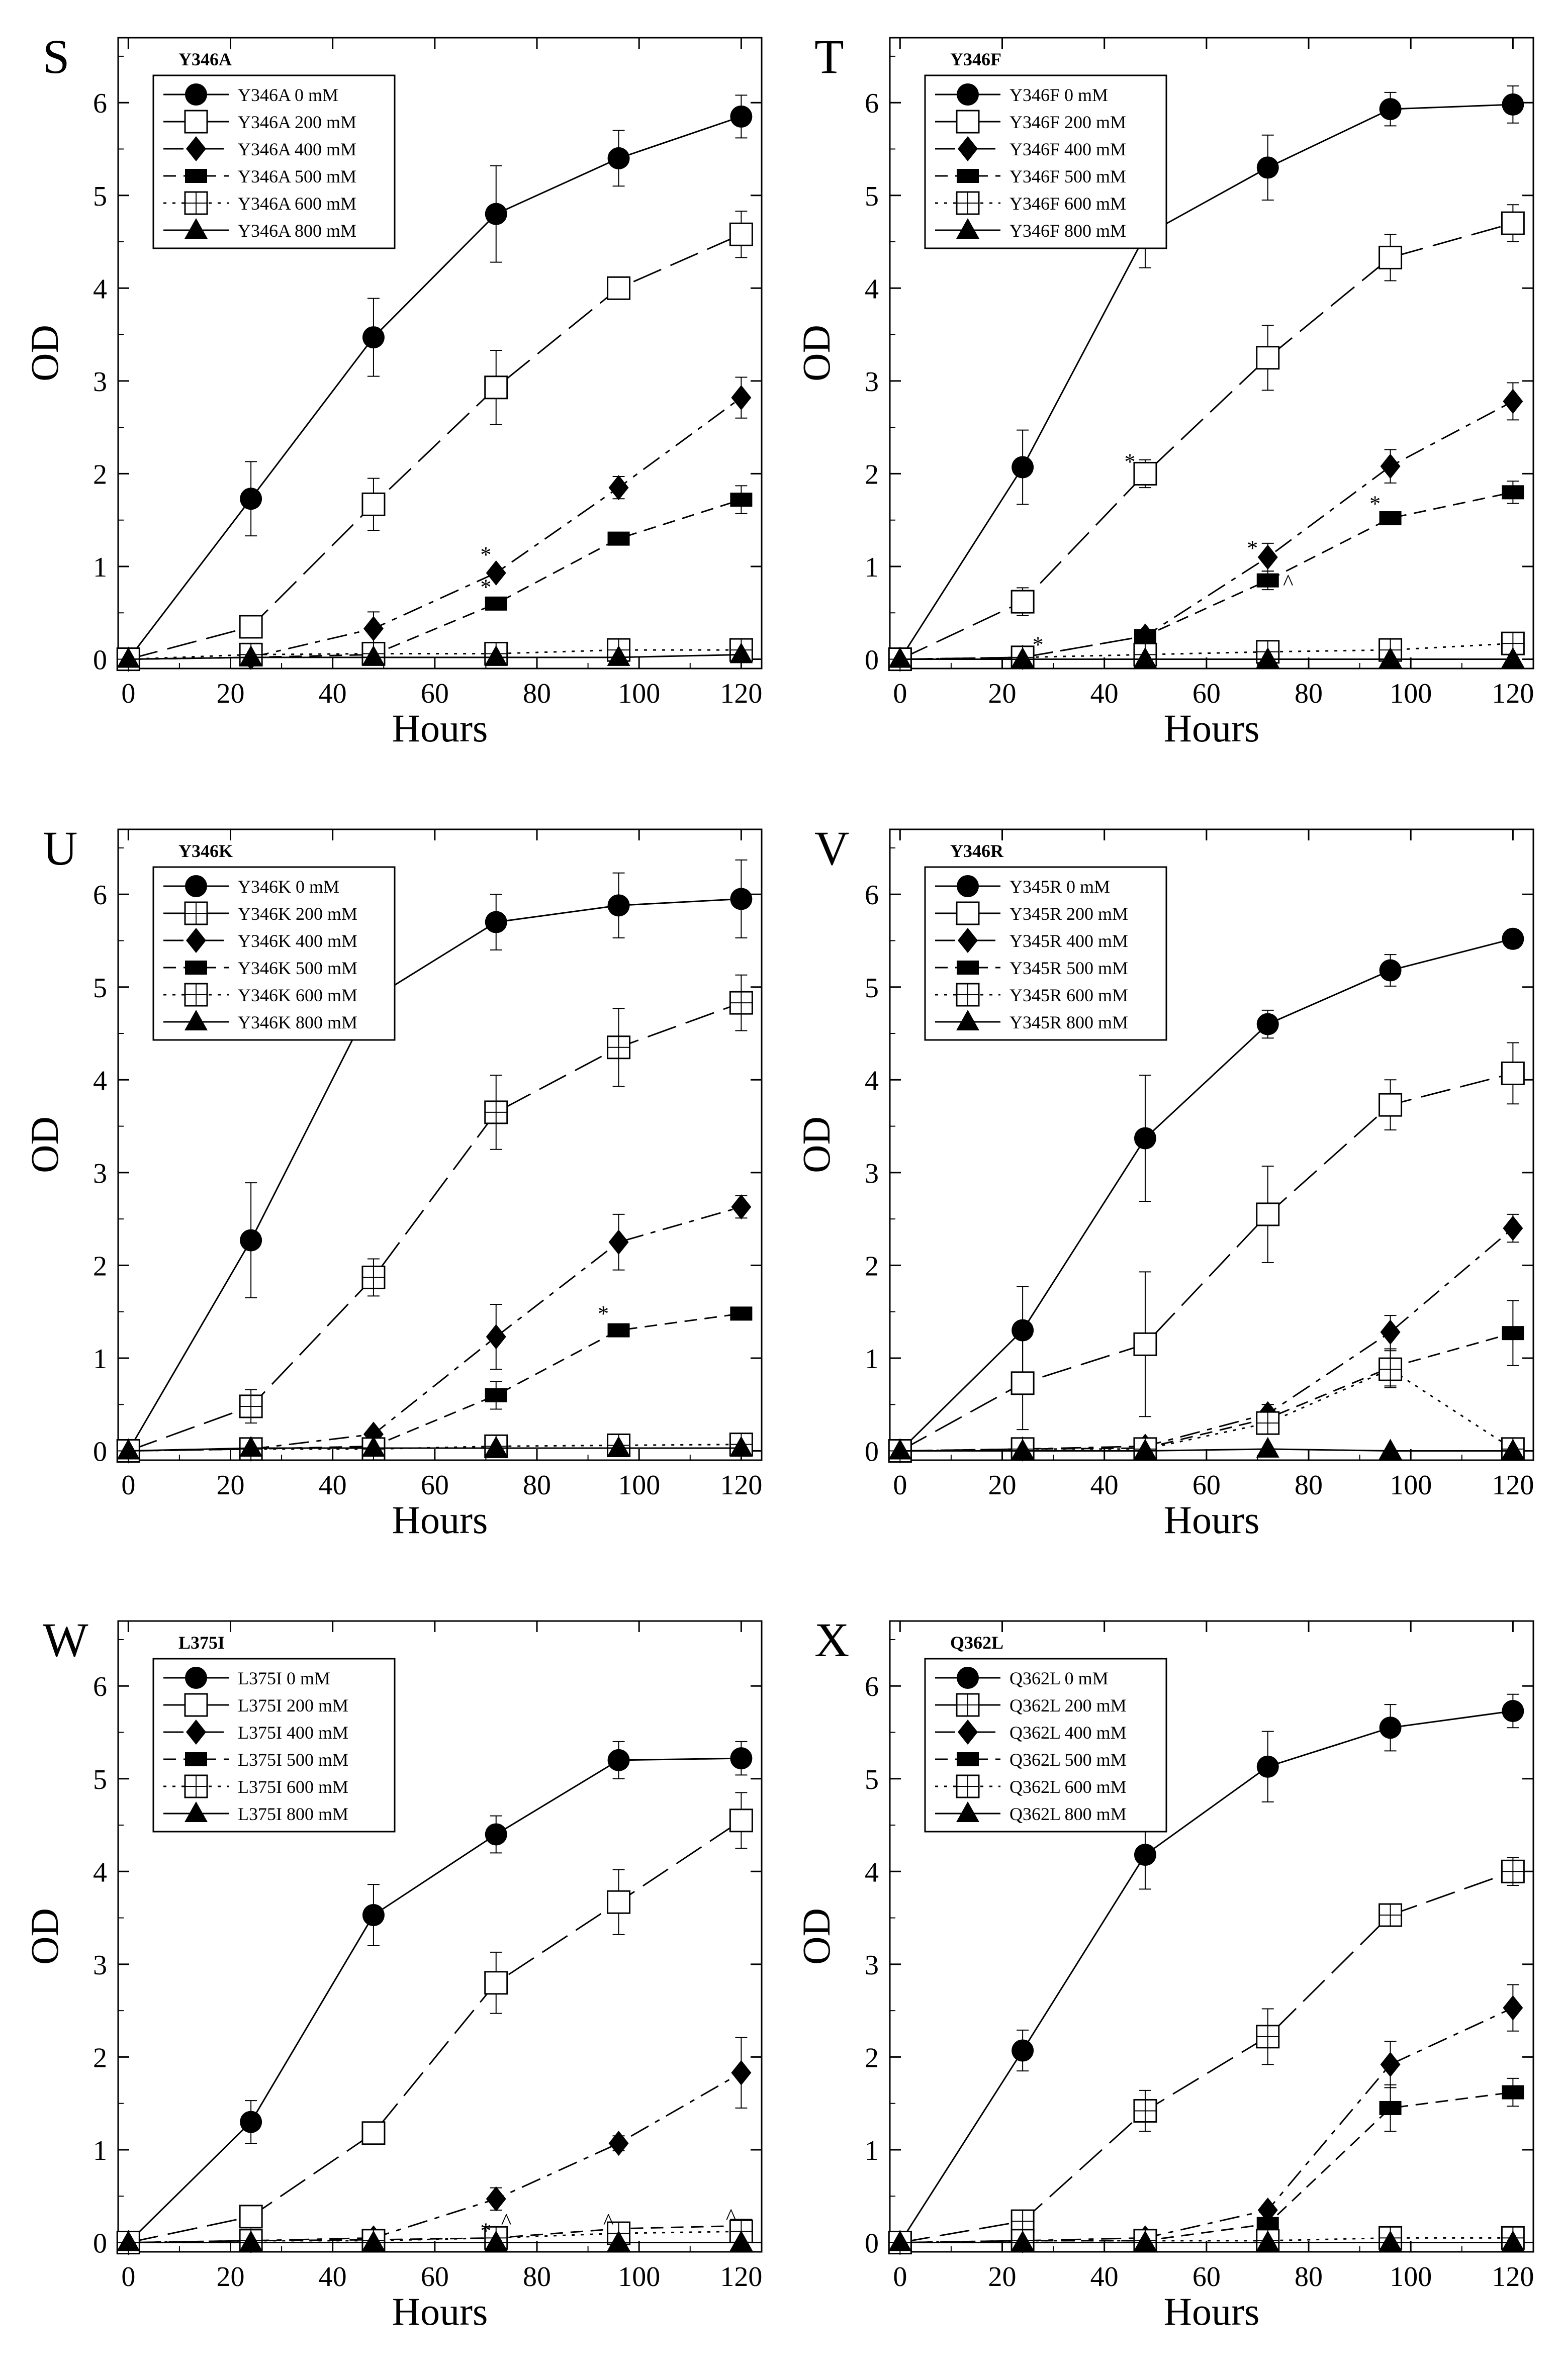 This screenshot has height=2380, width=1561. Describe the element at coordinates (1031, 1760) in the screenshot. I see `legend-entry: Q362L 500 mM` at that location.